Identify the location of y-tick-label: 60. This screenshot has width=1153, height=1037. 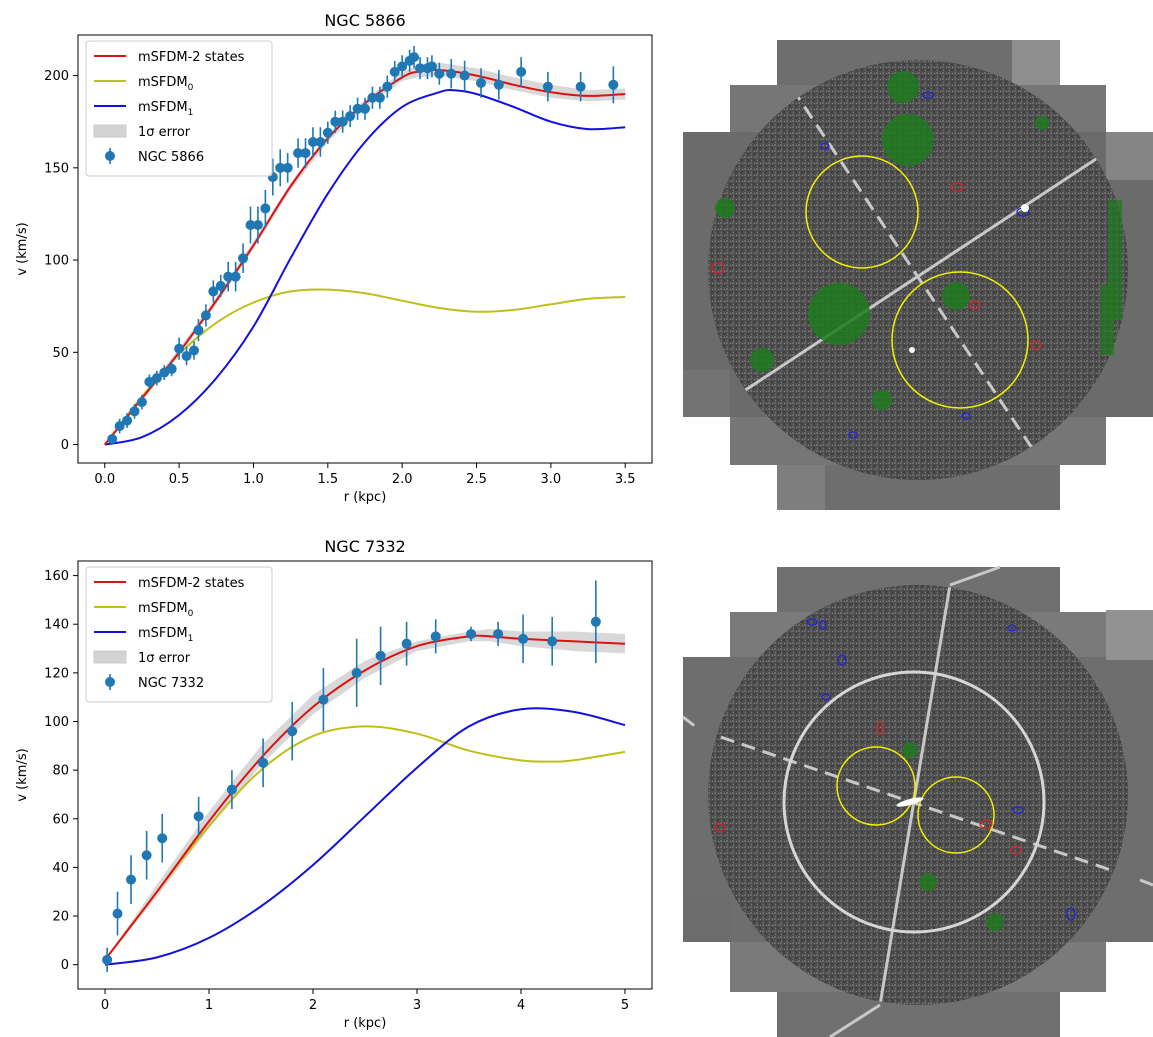
(60, 819).